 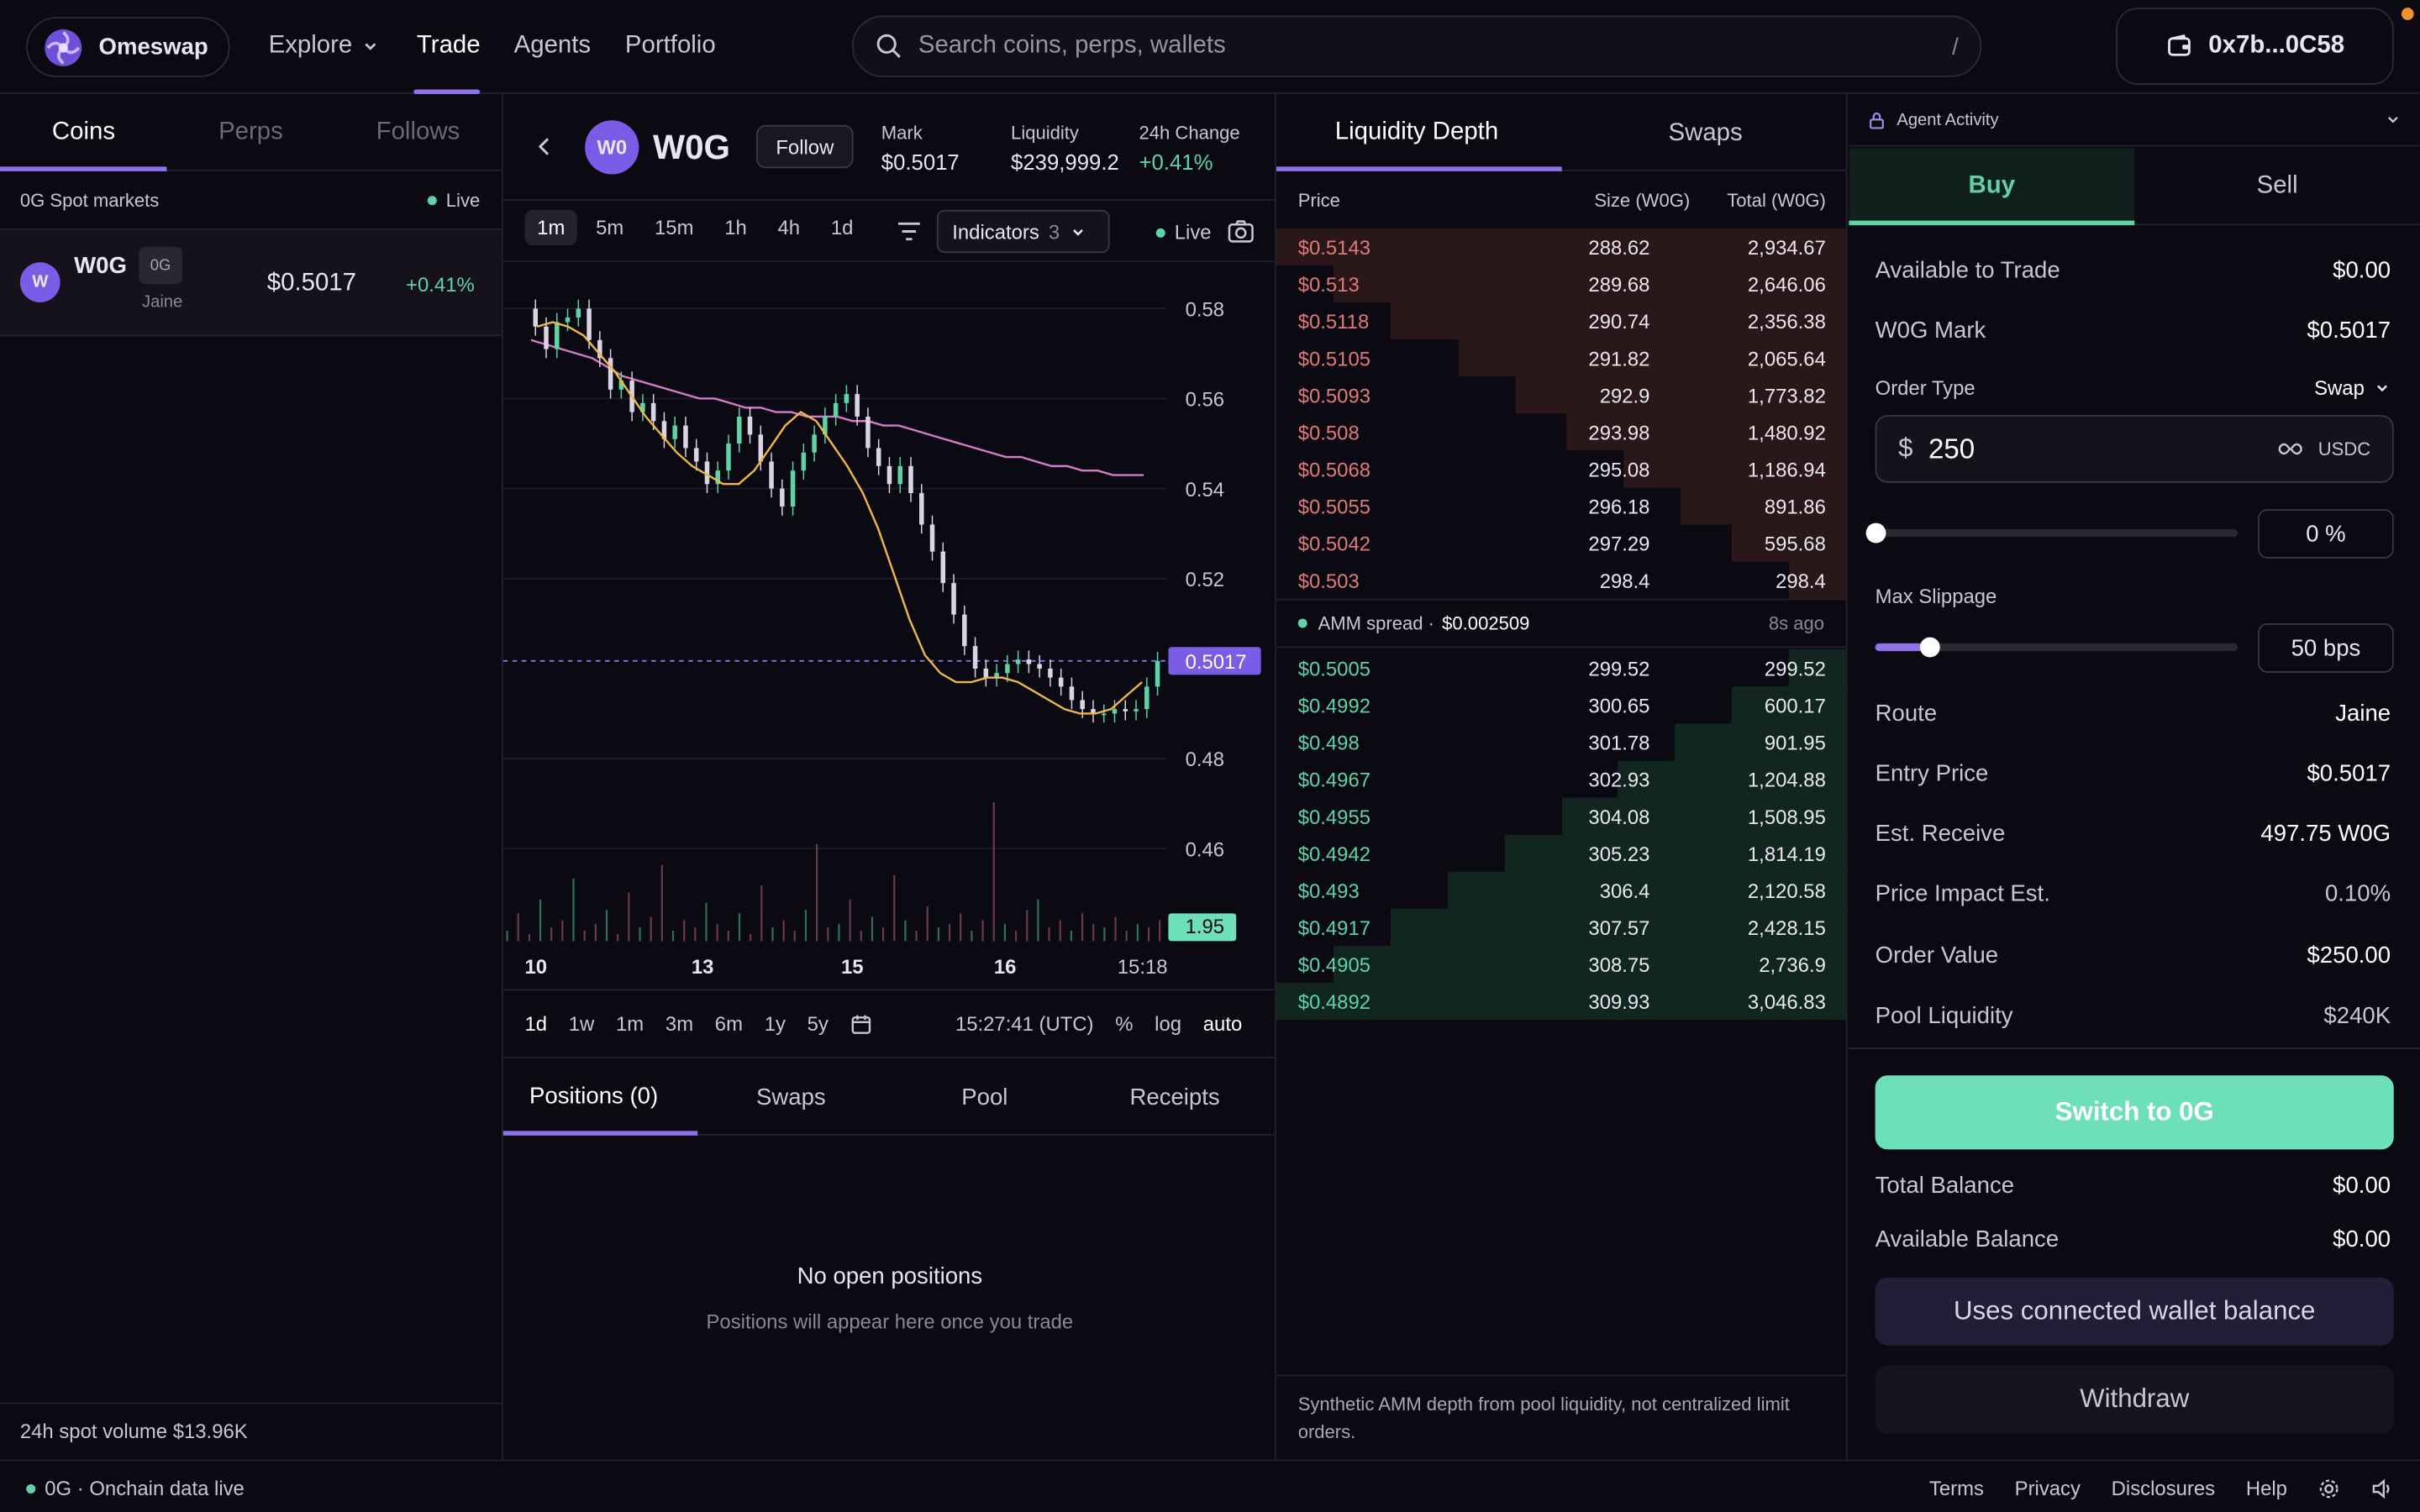 What do you see at coordinates (449, 45) in the screenshot?
I see `nav-trade: Trade` at bounding box center [449, 45].